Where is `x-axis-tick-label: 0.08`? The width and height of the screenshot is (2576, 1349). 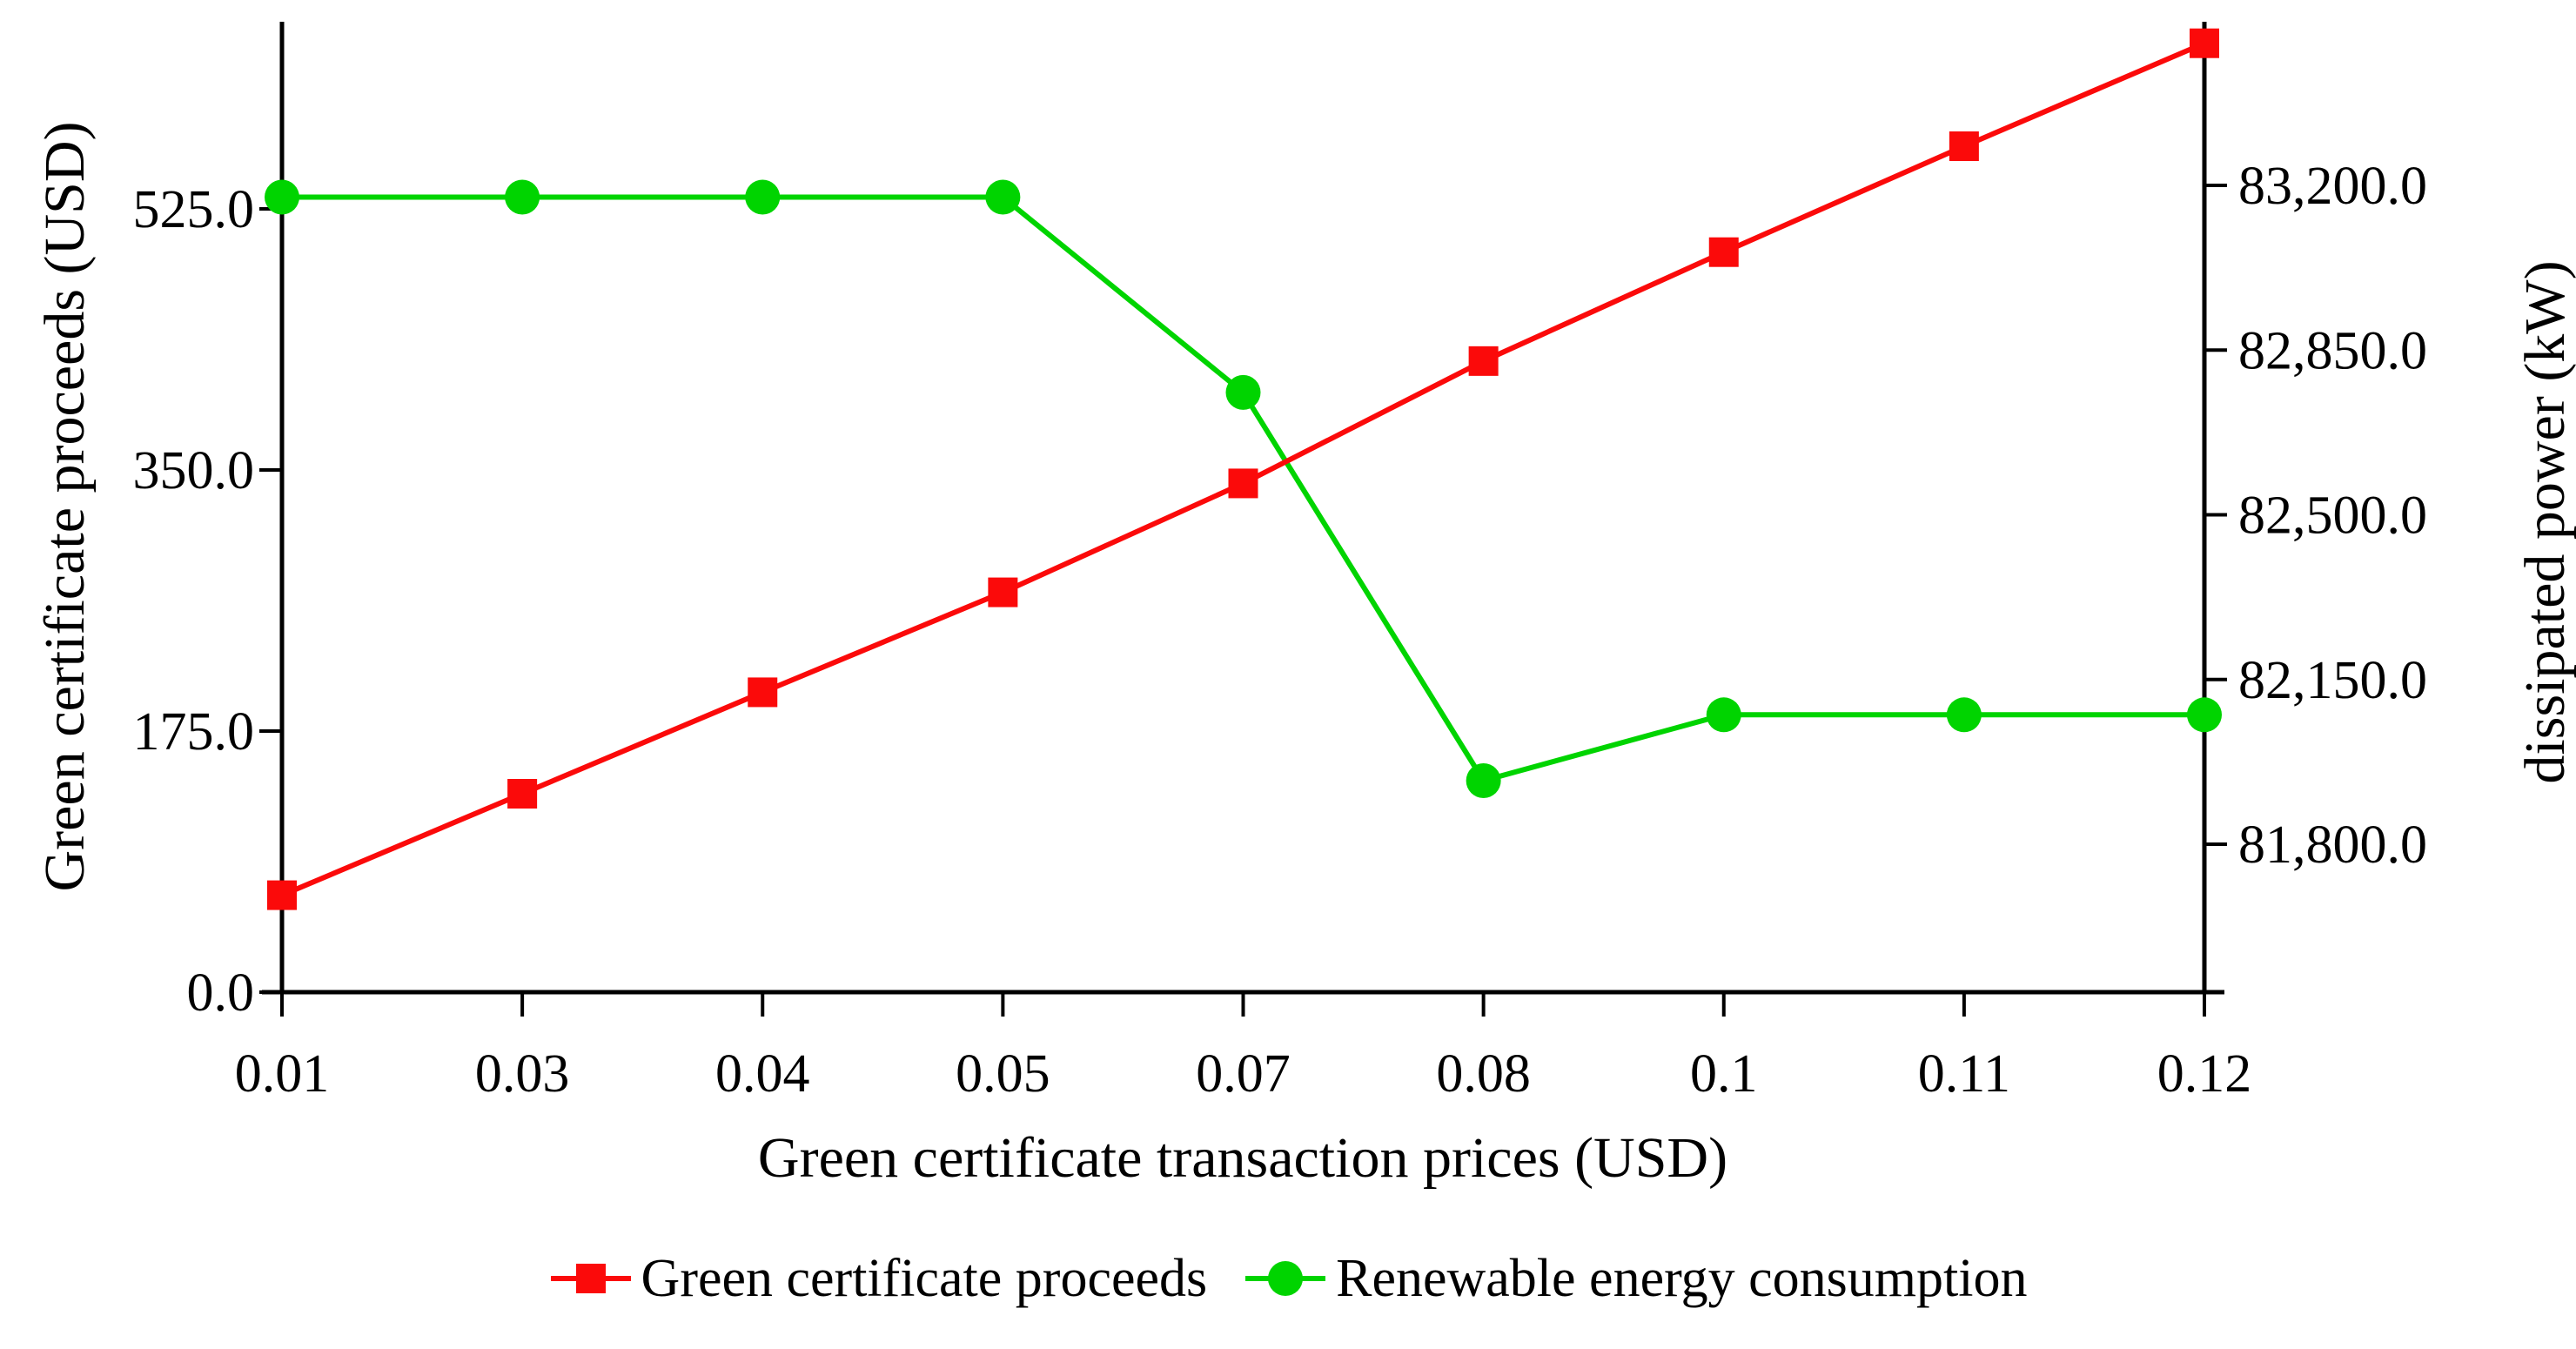
x-axis-tick-label: 0.08 is located at coordinates (1484, 1074).